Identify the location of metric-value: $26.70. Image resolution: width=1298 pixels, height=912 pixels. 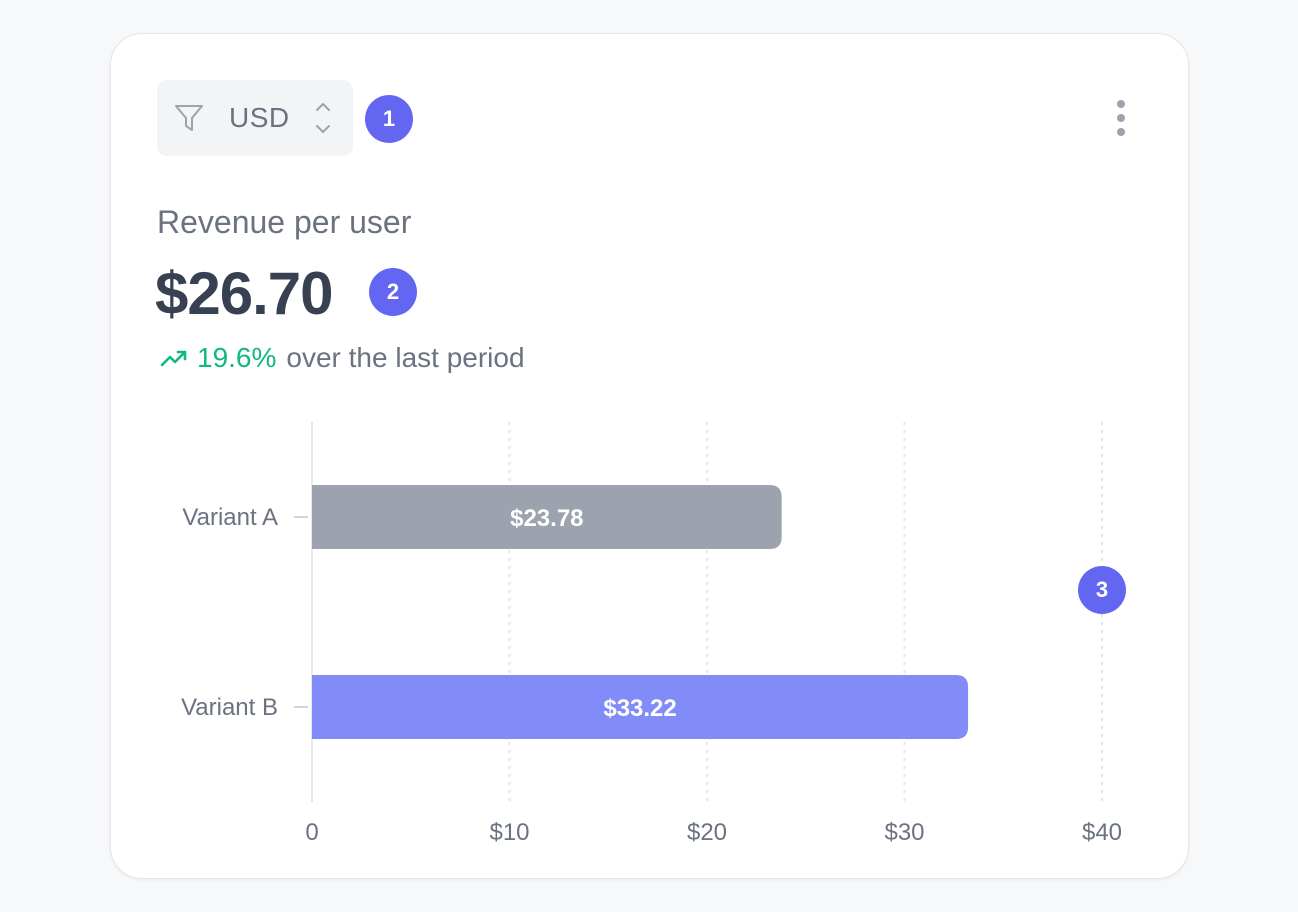
(244, 293).